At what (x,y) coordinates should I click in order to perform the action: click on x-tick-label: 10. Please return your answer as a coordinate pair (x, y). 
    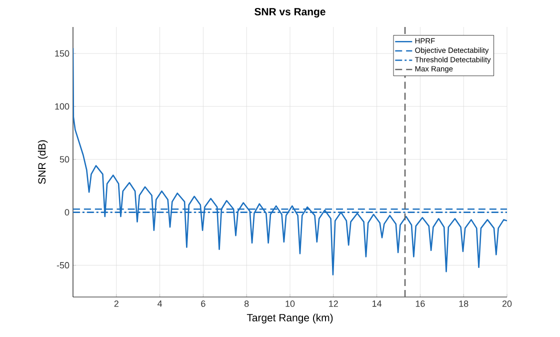
    Looking at the image, I should click on (290, 303).